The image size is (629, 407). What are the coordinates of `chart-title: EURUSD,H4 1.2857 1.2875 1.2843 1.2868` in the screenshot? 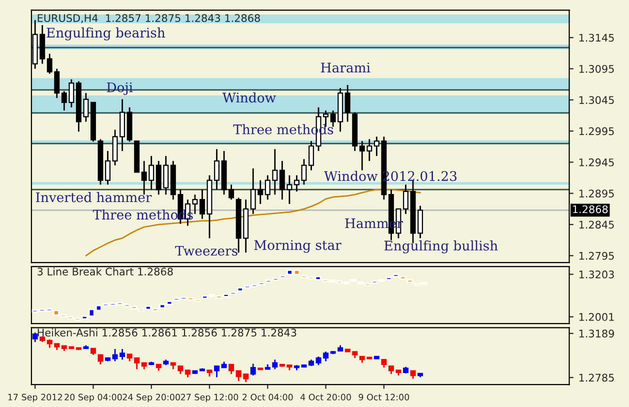 It's located at (149, 19).